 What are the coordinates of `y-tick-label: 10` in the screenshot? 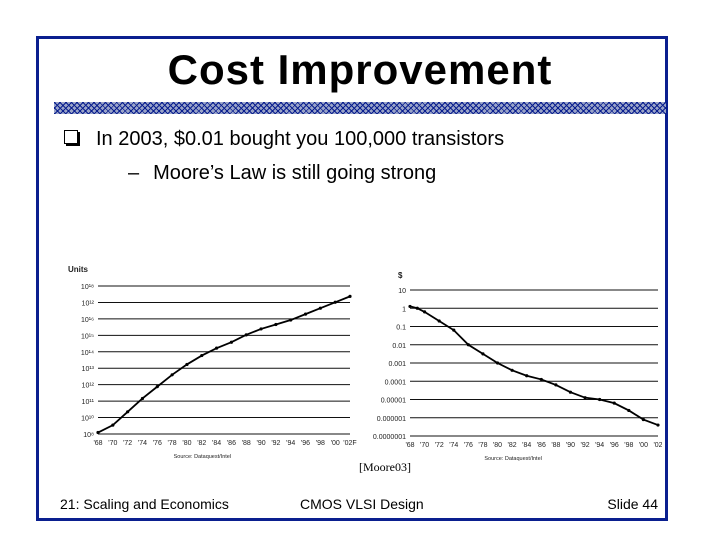 It's located at (402, 291).